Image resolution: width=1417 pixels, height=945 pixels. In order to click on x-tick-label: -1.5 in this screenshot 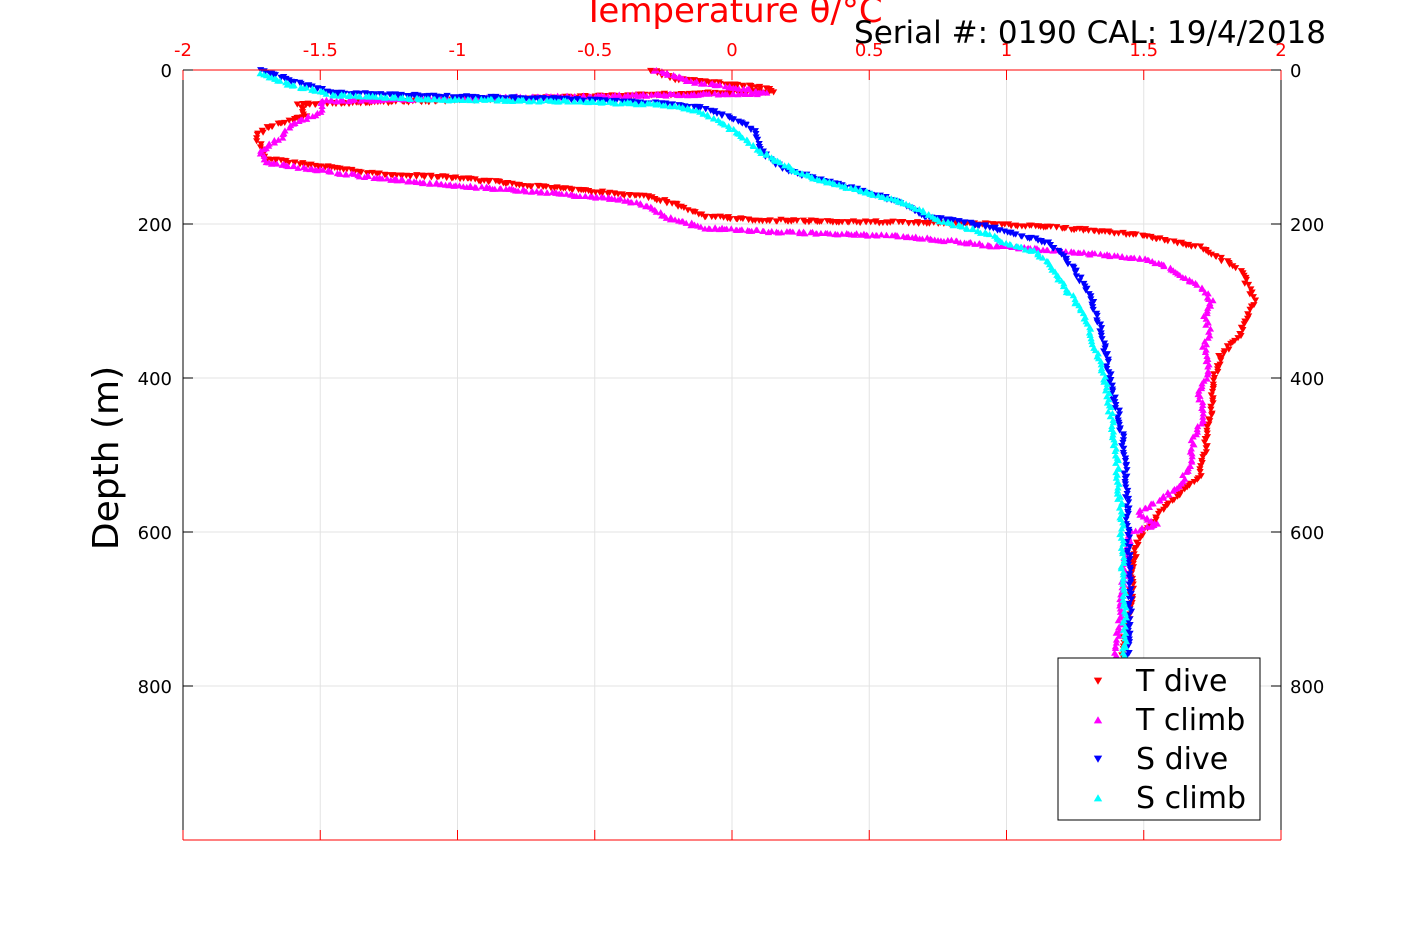, I will do `click(320, 50)`.